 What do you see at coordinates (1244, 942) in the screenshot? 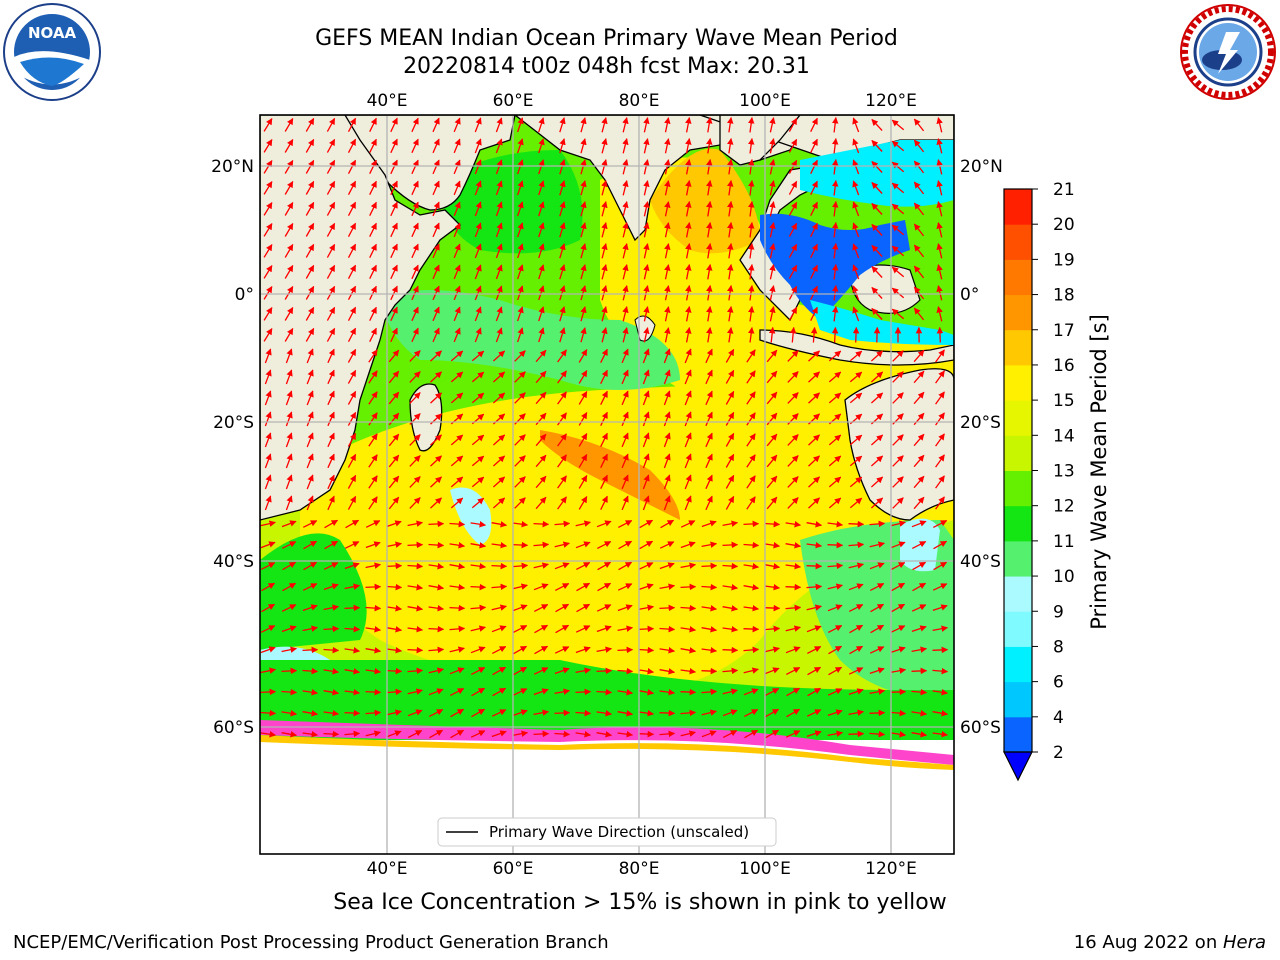
I see `footer-host: Hera` at bounding box center [1244, 942].